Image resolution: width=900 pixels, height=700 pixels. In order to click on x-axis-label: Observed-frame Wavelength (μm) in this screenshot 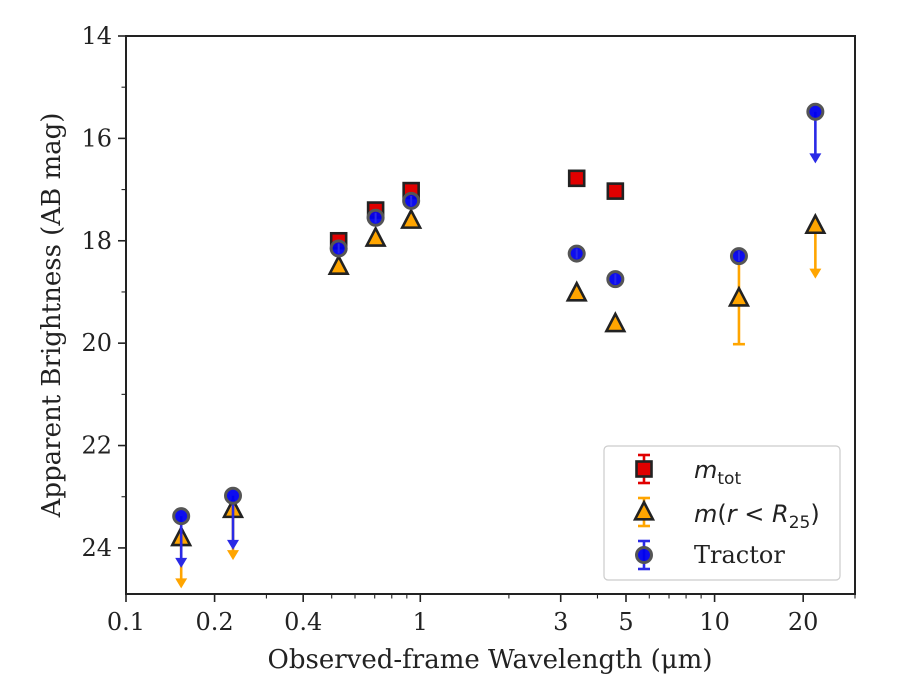, I will do `click(490, 660)`.